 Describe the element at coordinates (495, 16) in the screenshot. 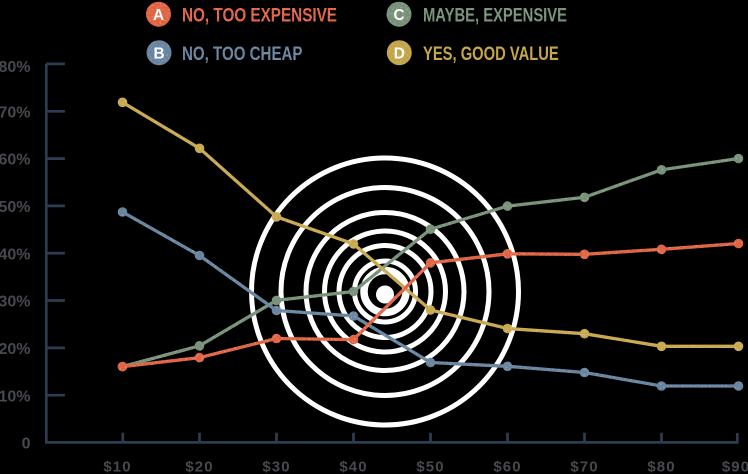

I see `svg-text: MAYBE, EXPENSIVE` at that location.